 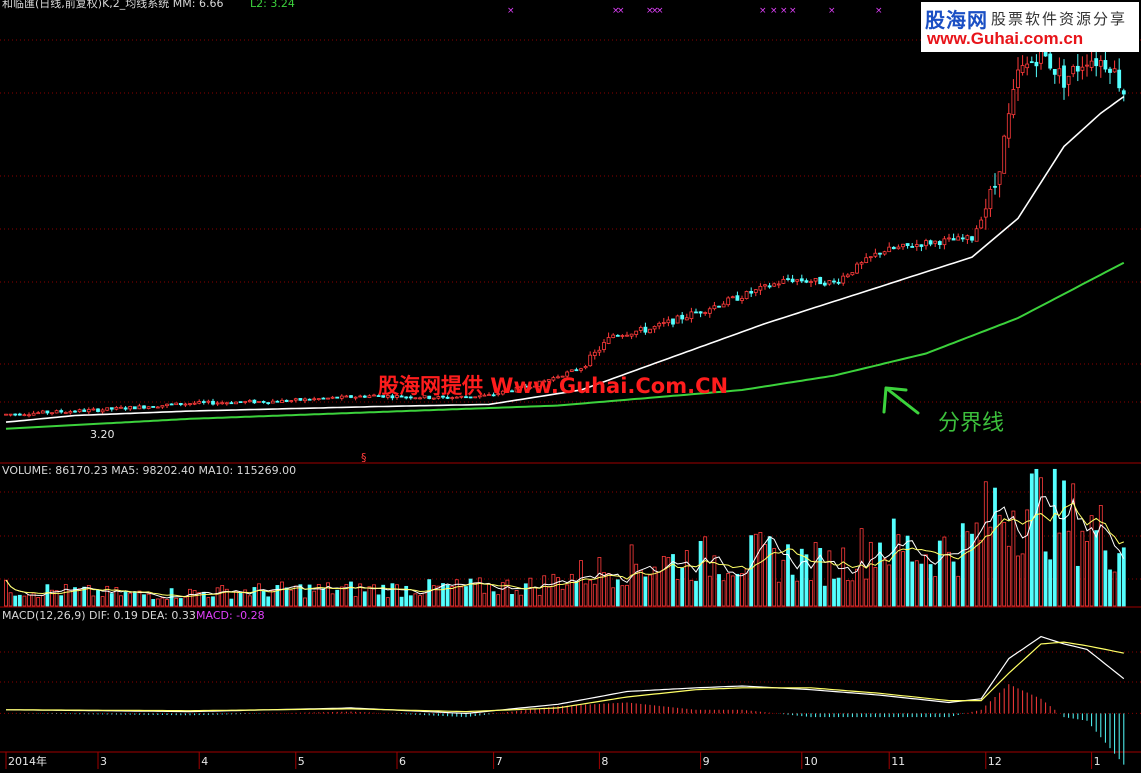 I want to click on x-tick-label: 8, so click(x=604, y=761).